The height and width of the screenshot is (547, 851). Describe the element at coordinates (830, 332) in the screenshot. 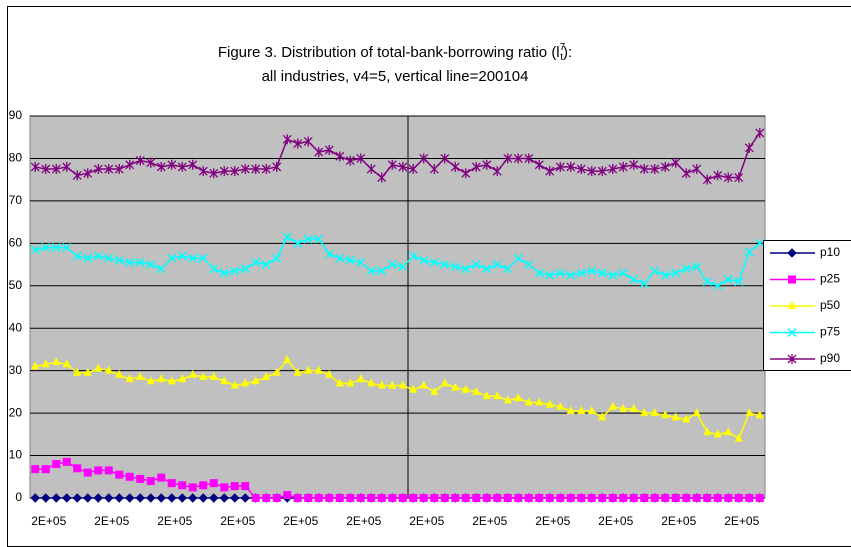

I see `legend-label: p75` at that location.